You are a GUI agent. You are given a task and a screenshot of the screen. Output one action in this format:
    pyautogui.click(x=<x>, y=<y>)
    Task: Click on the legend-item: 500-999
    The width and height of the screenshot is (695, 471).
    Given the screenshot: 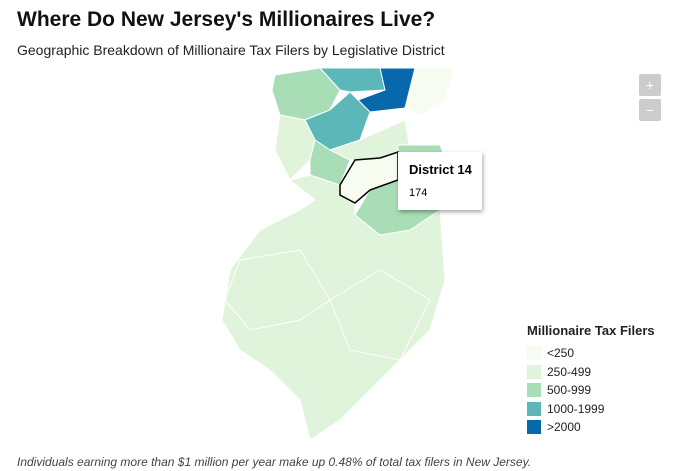 What is the action you would take?
    pyautogui.click(x=591, y=390)
    